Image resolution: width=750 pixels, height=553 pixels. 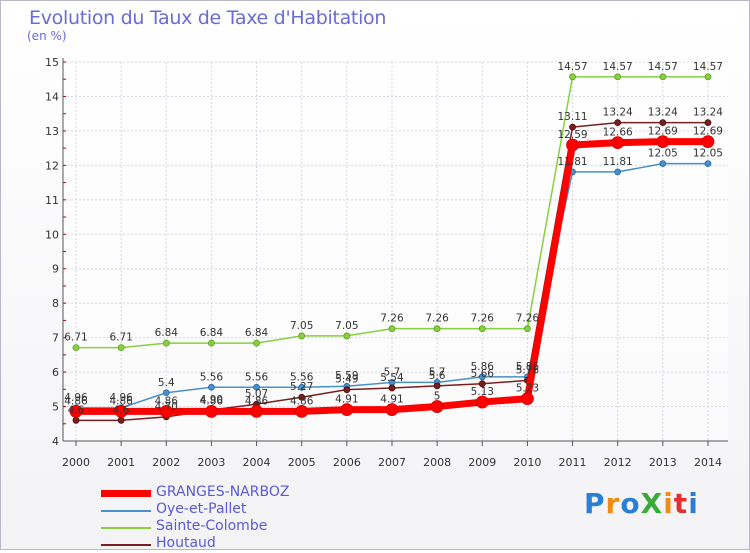 I want to click on data-label-s2: 5.4, so click(x=166, y=383).